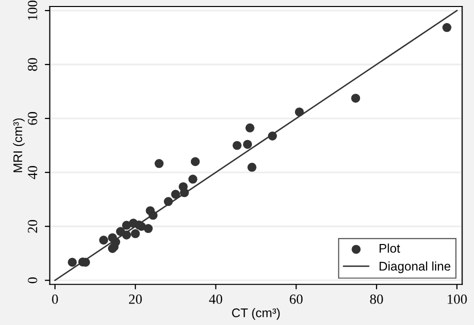 Image resolution: width=474 pixels, height=325 pixels. Describe the element at coordinates (33, 280) in the screenshot. I see `y-tick-label: 0` at that location.